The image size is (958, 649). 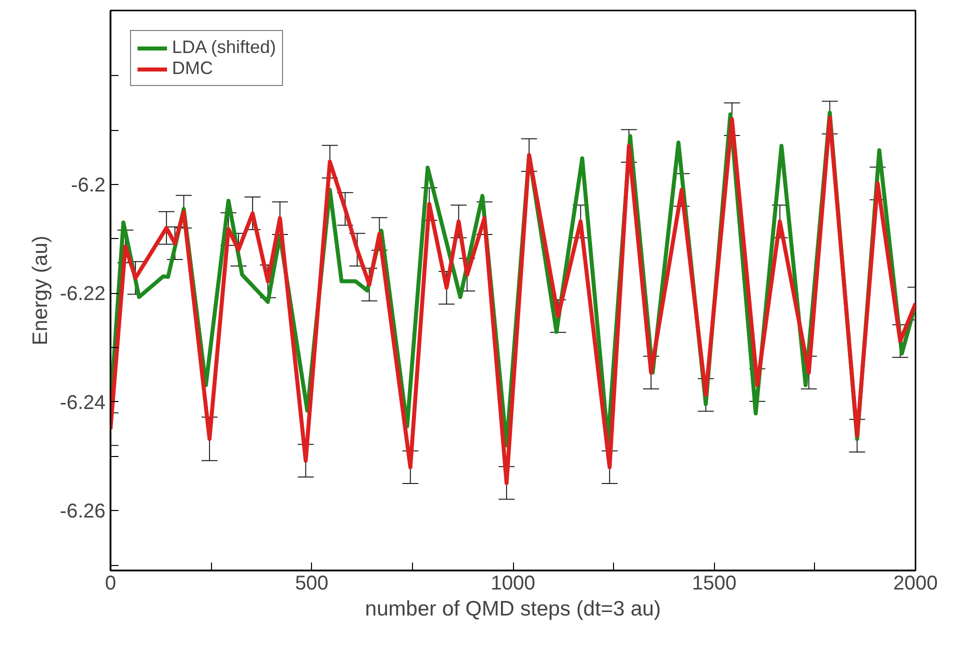 I want to click on y-tick-label: -6.26, so click(x=83, y=511).